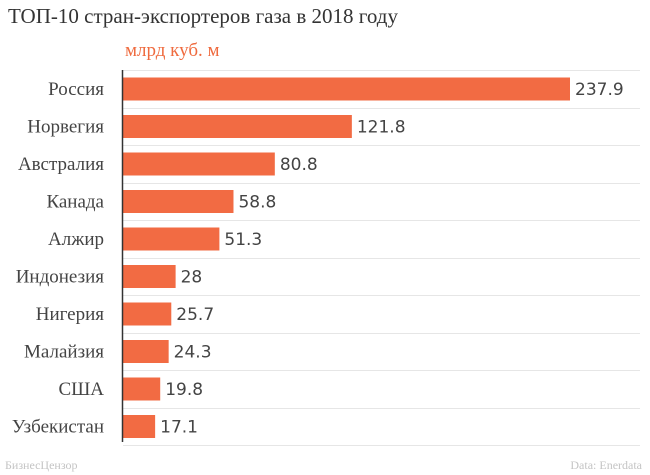 This screenshot has height=475, width=650. Describe the element at coordinates (195, 315) in the screenshot. I see `value-label: 25.7` at that location.